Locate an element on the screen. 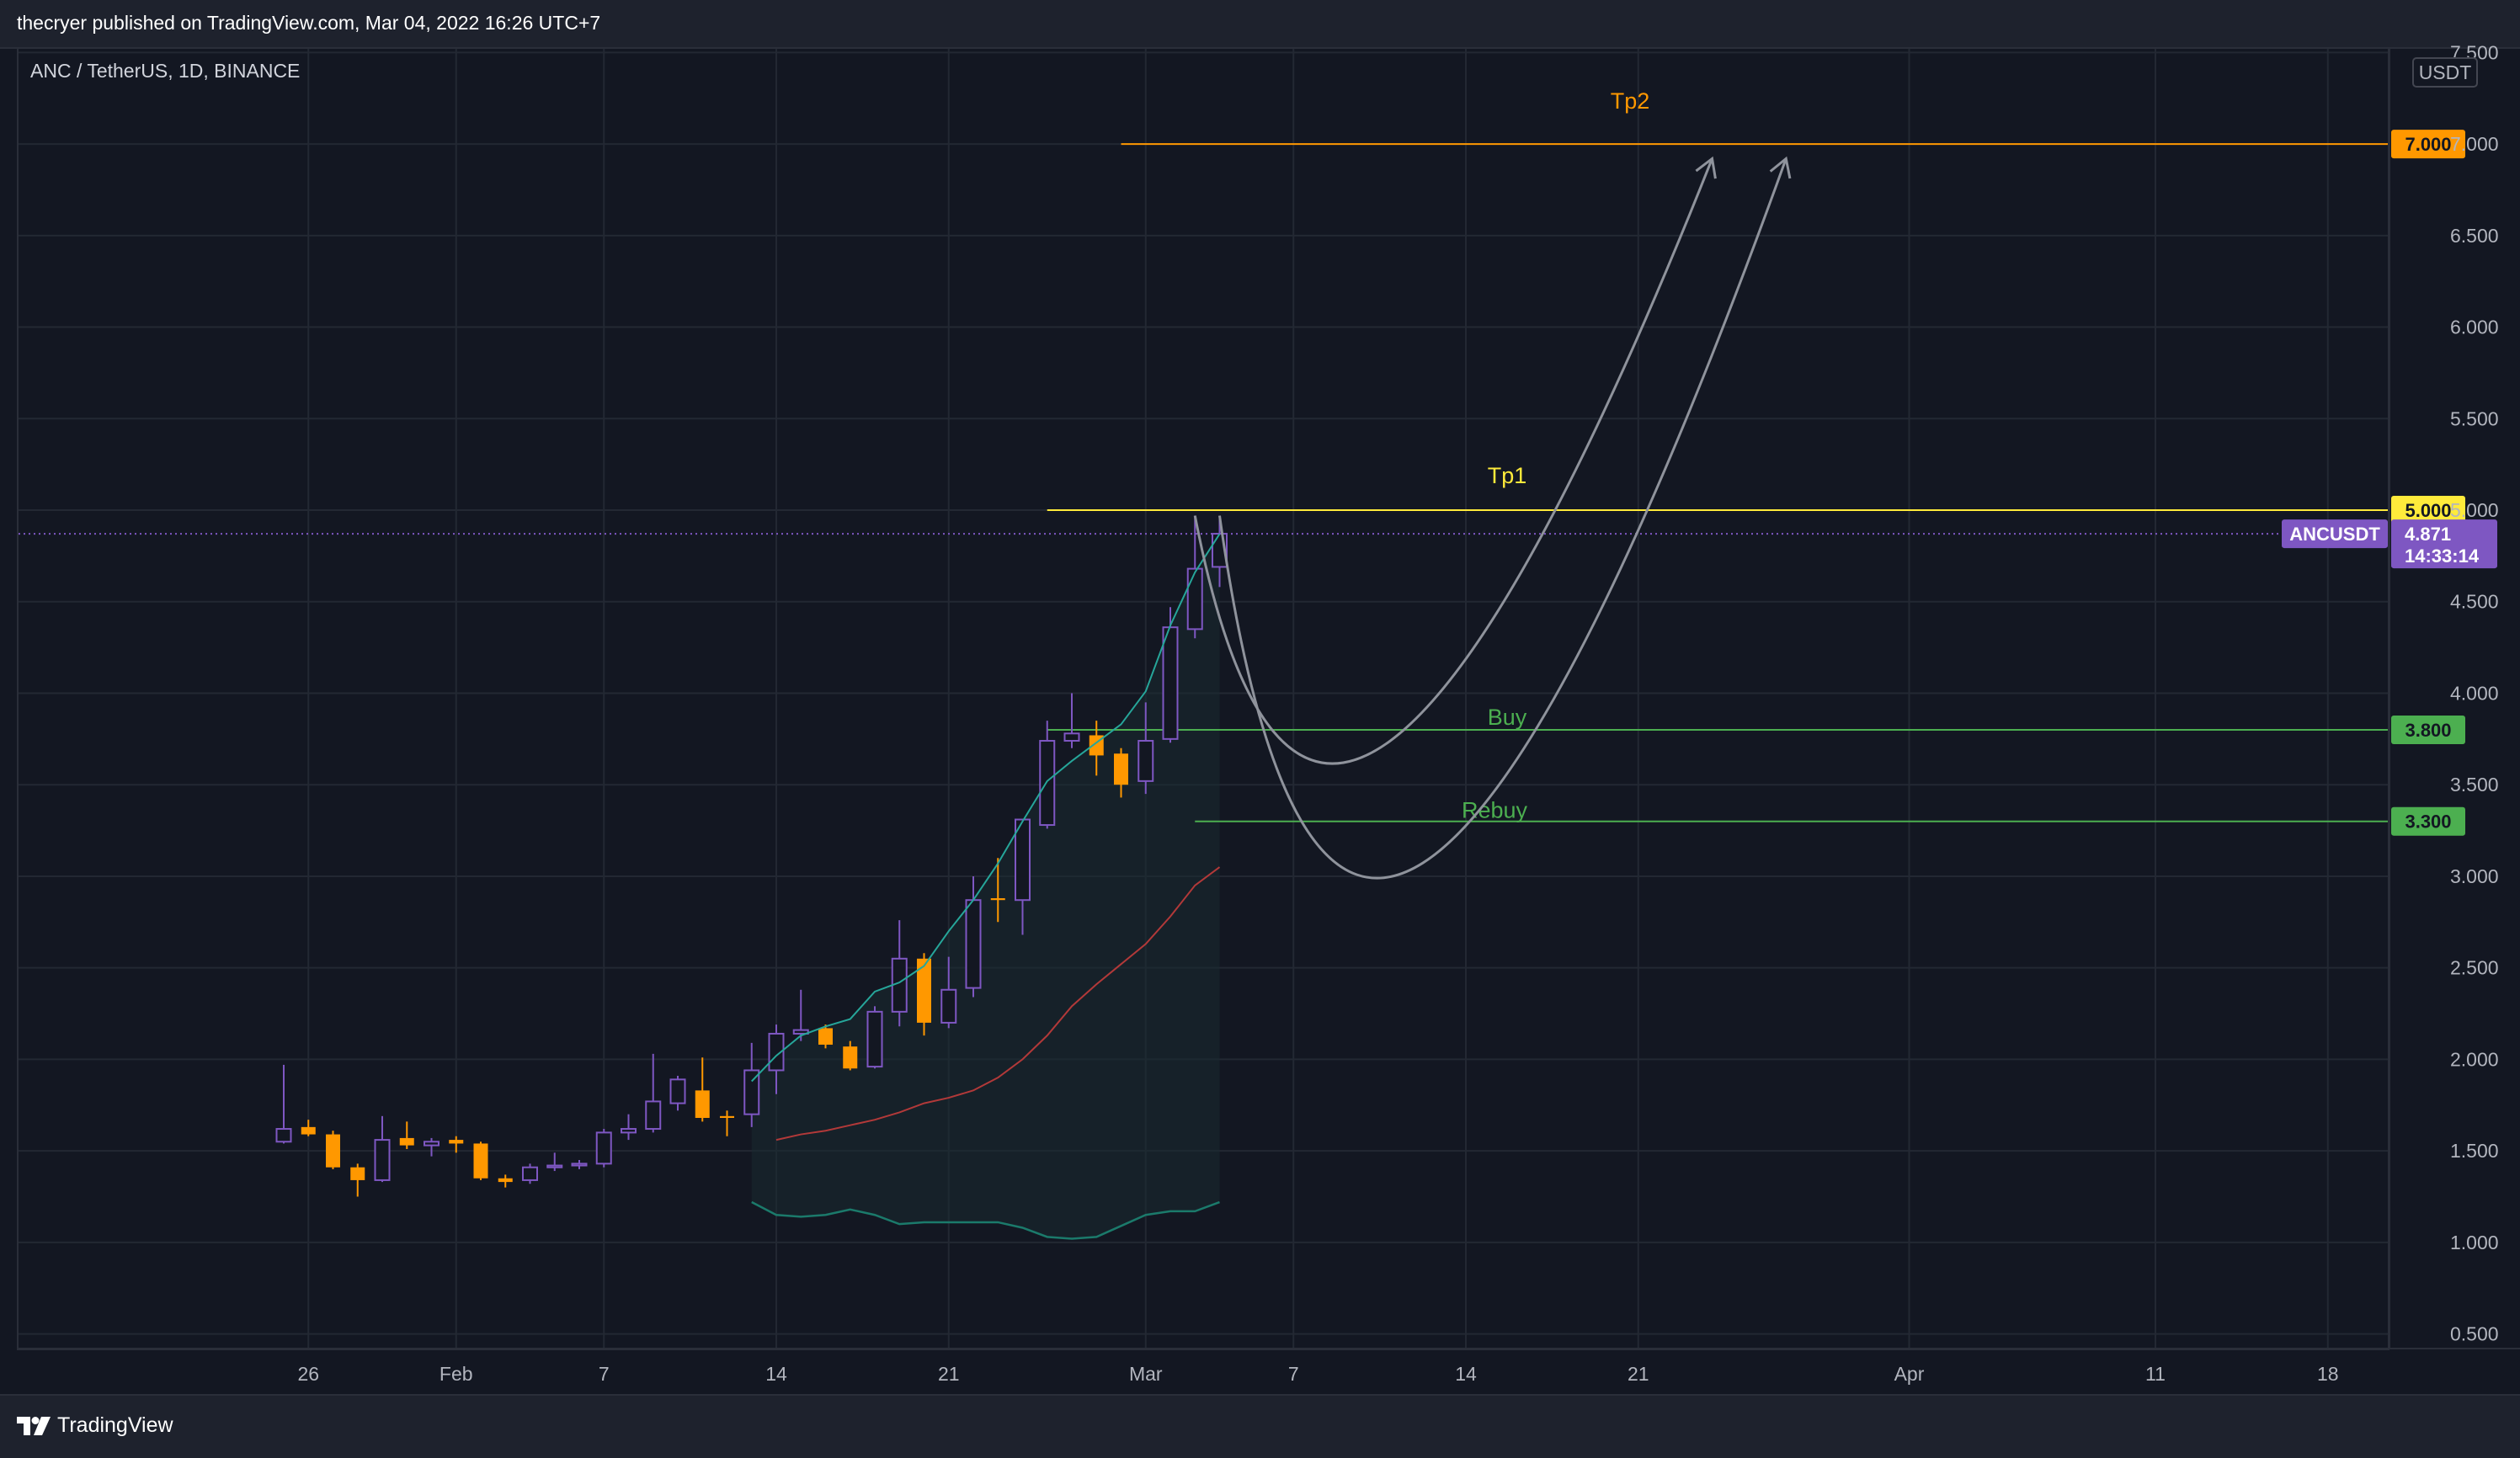 Image resolution: width=2520 pixels, height=1458 pixels. projection-arrows is located at coordinates (1492, 518).